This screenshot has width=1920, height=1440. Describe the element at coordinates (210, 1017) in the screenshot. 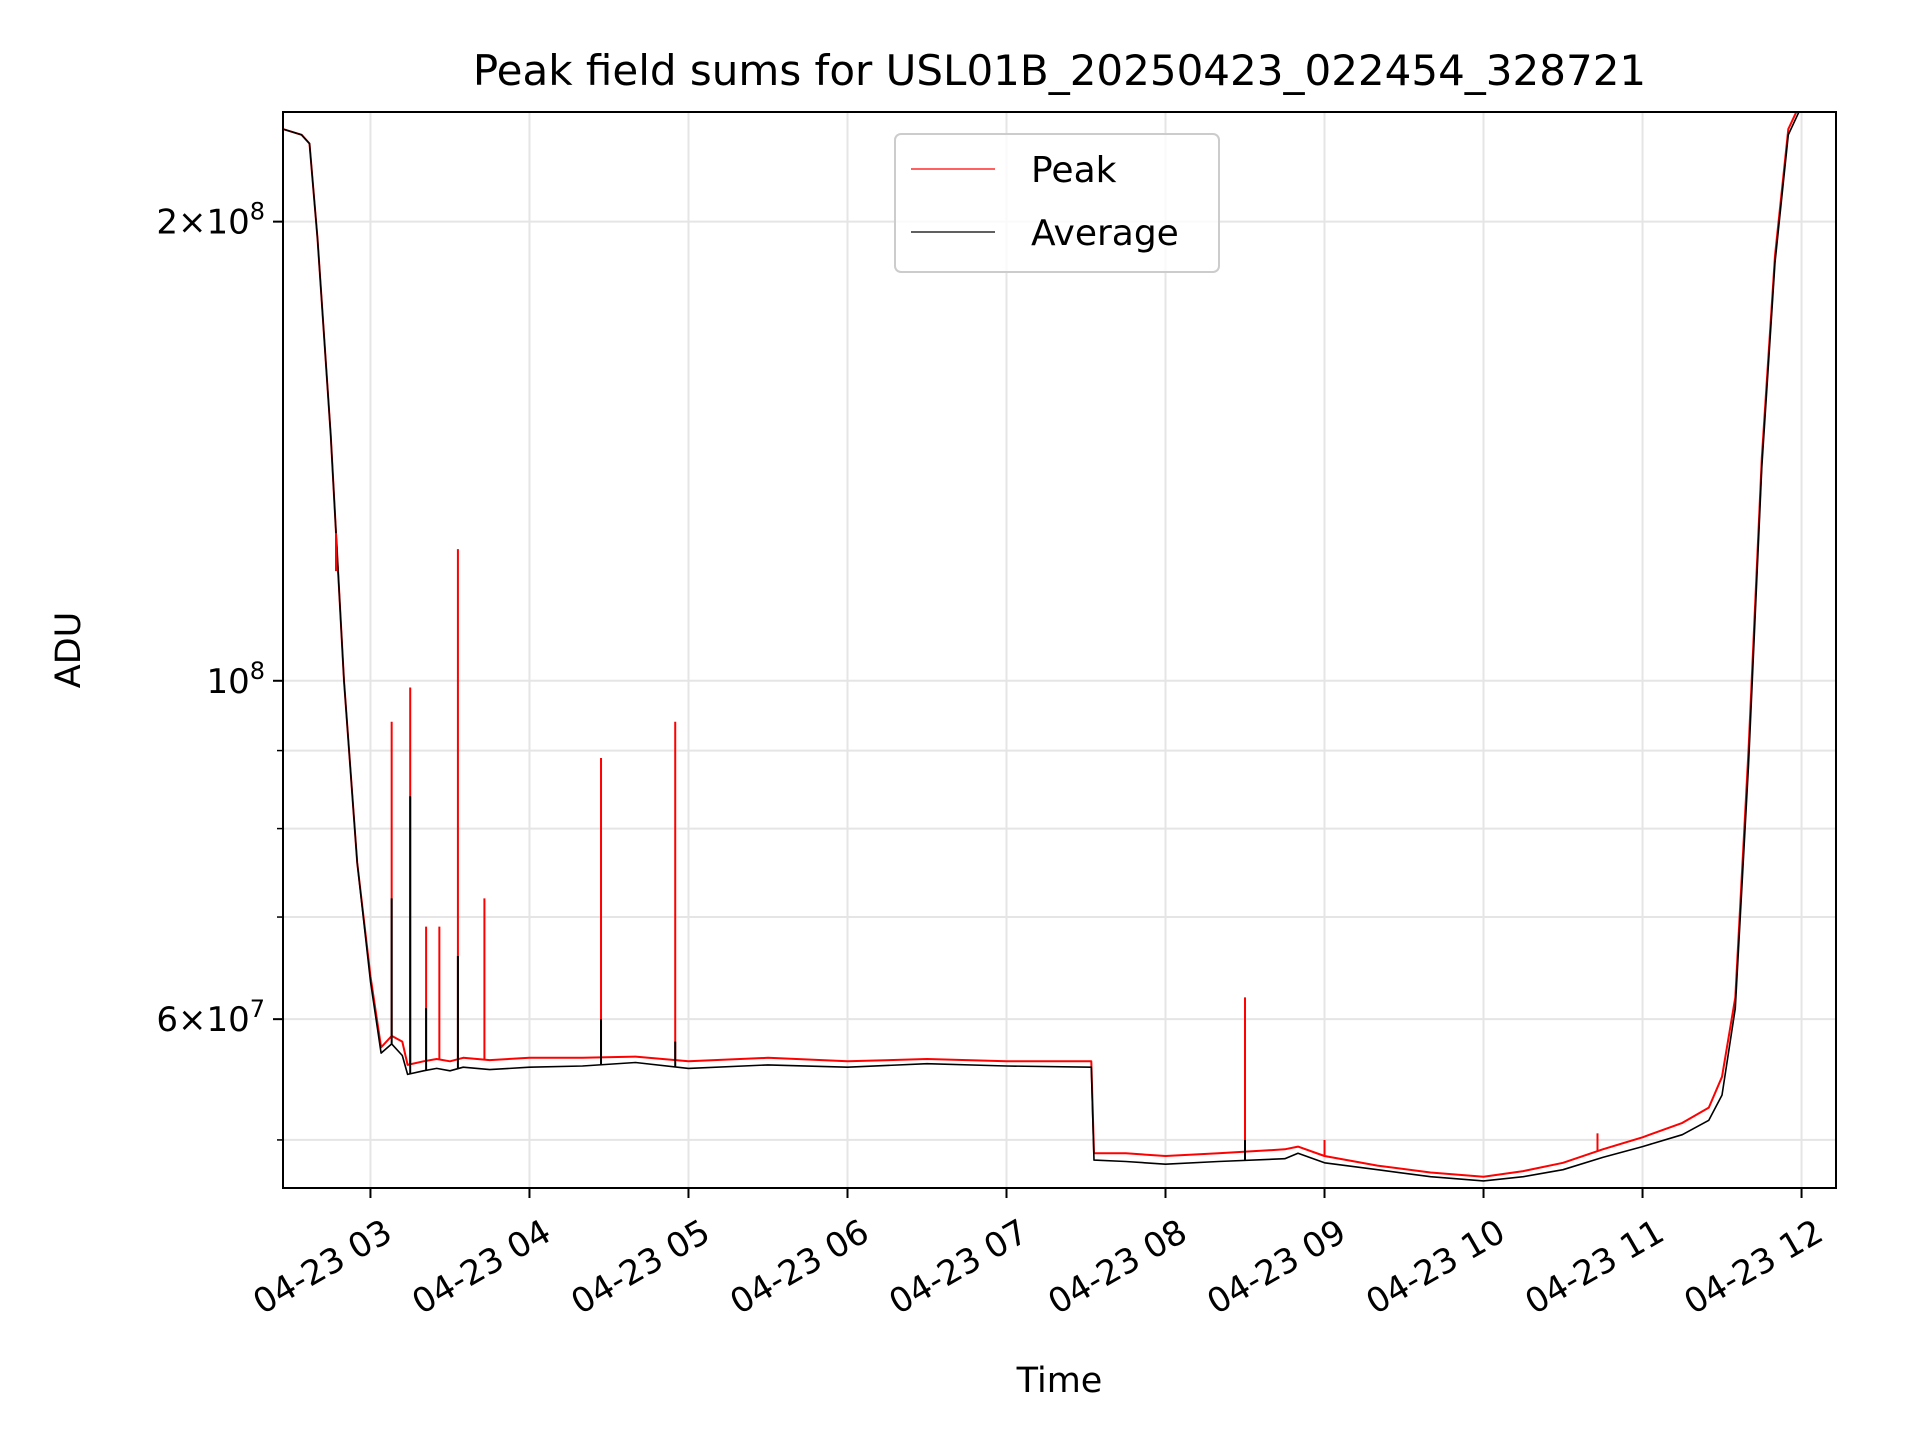

I see `y-tick-label: 6×107` at that location.